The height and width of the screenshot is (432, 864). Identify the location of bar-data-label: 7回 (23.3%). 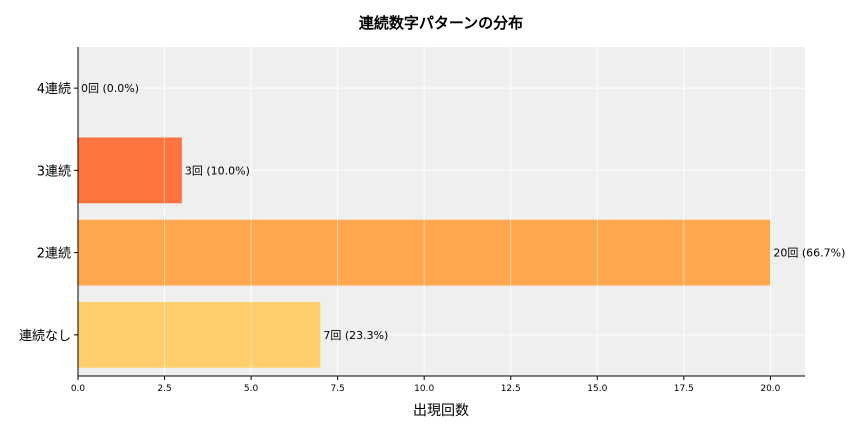
(355, 335).